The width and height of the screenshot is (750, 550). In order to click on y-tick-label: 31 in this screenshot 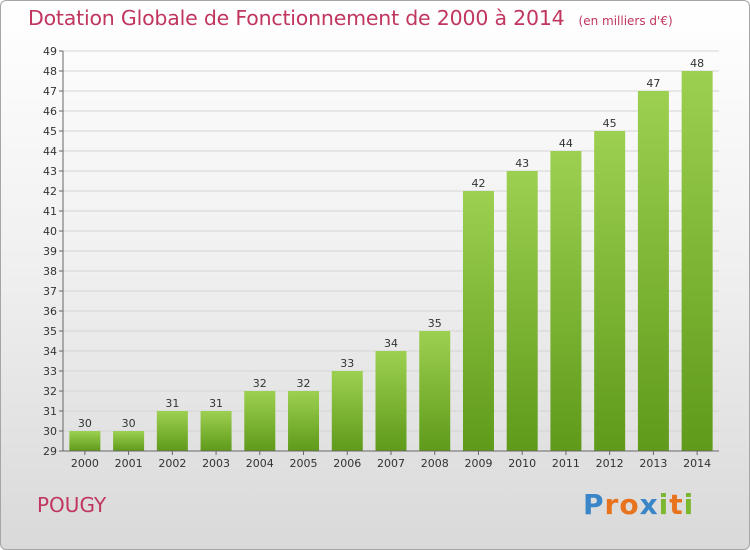, I will do `click(50, 411)`.